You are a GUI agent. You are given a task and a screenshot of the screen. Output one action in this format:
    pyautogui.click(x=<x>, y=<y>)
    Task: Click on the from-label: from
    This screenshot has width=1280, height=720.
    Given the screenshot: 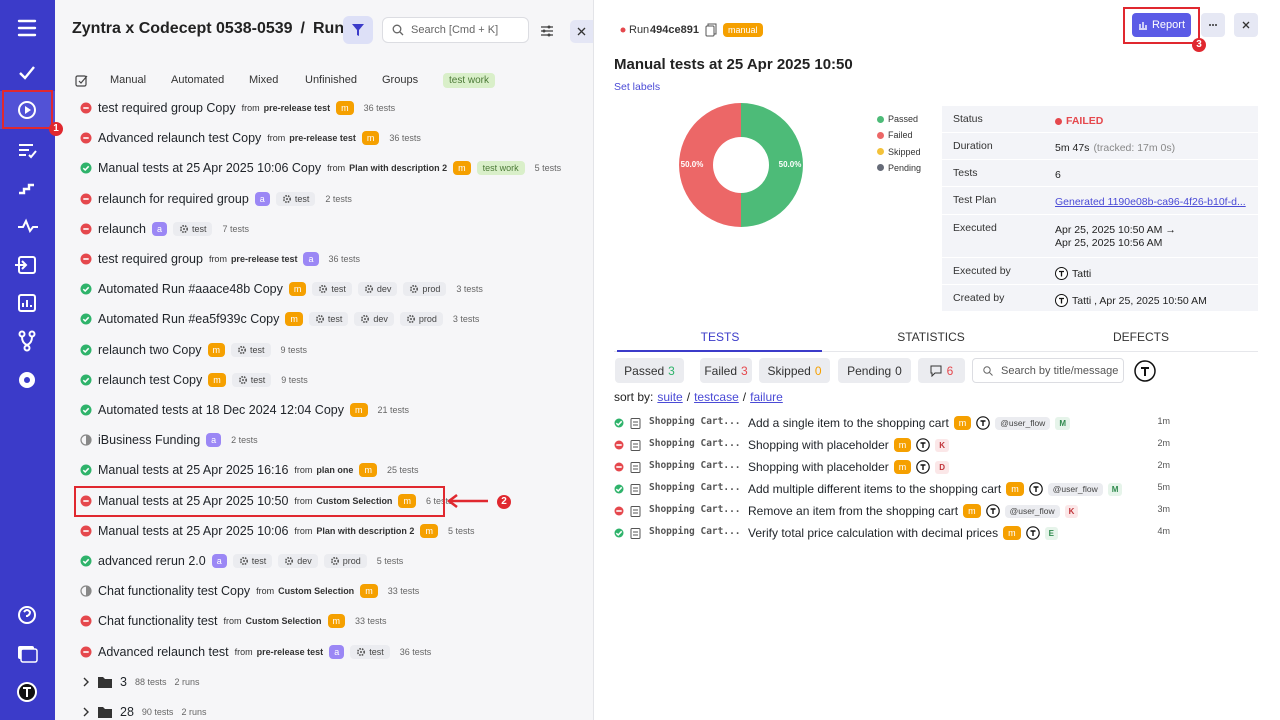 What is the action you would take?
    pyautogui.click(x=303, y=530)
    